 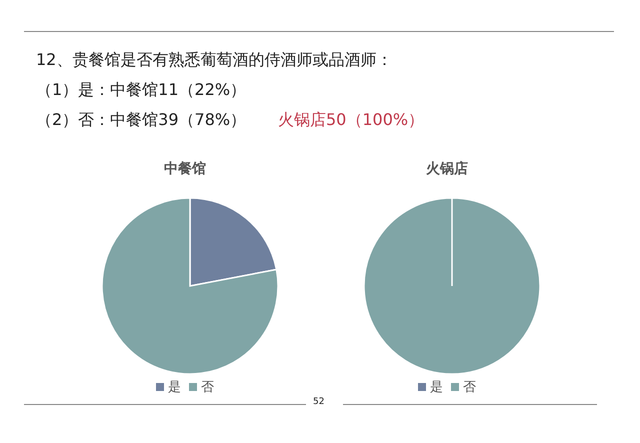 I want to click on text: （2）否：中餐馆39（78%）, so click(x=141, y=119).